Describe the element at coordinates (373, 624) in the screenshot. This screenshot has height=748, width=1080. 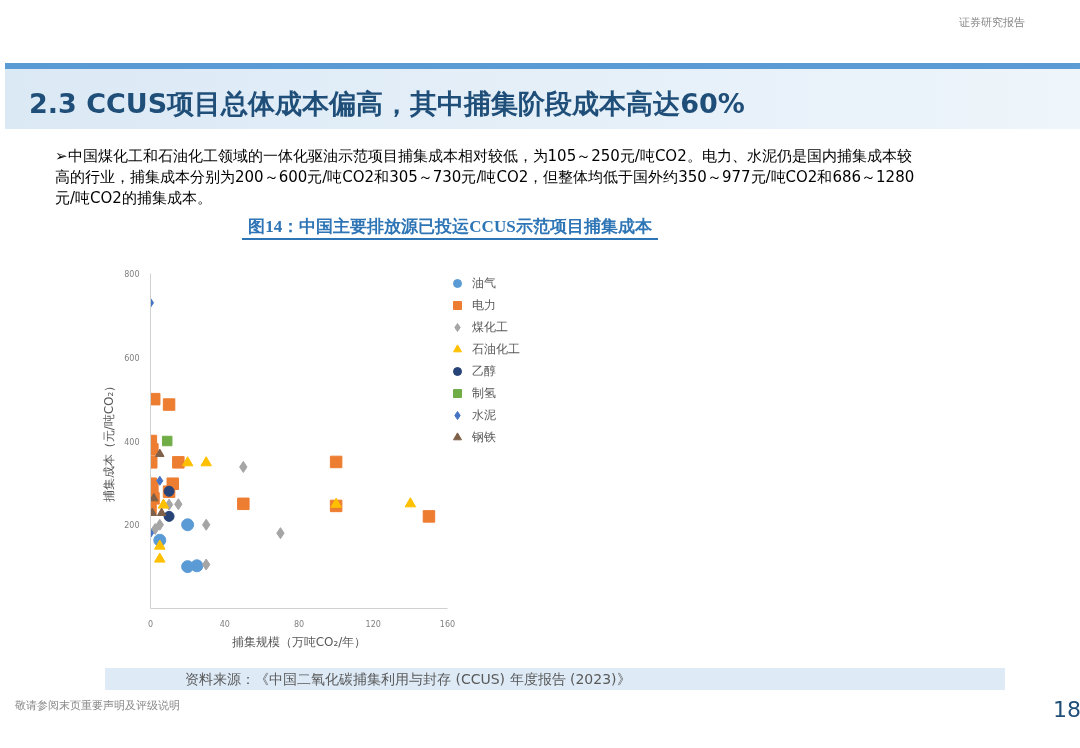
I see `x-tick-label: 120` at that location.